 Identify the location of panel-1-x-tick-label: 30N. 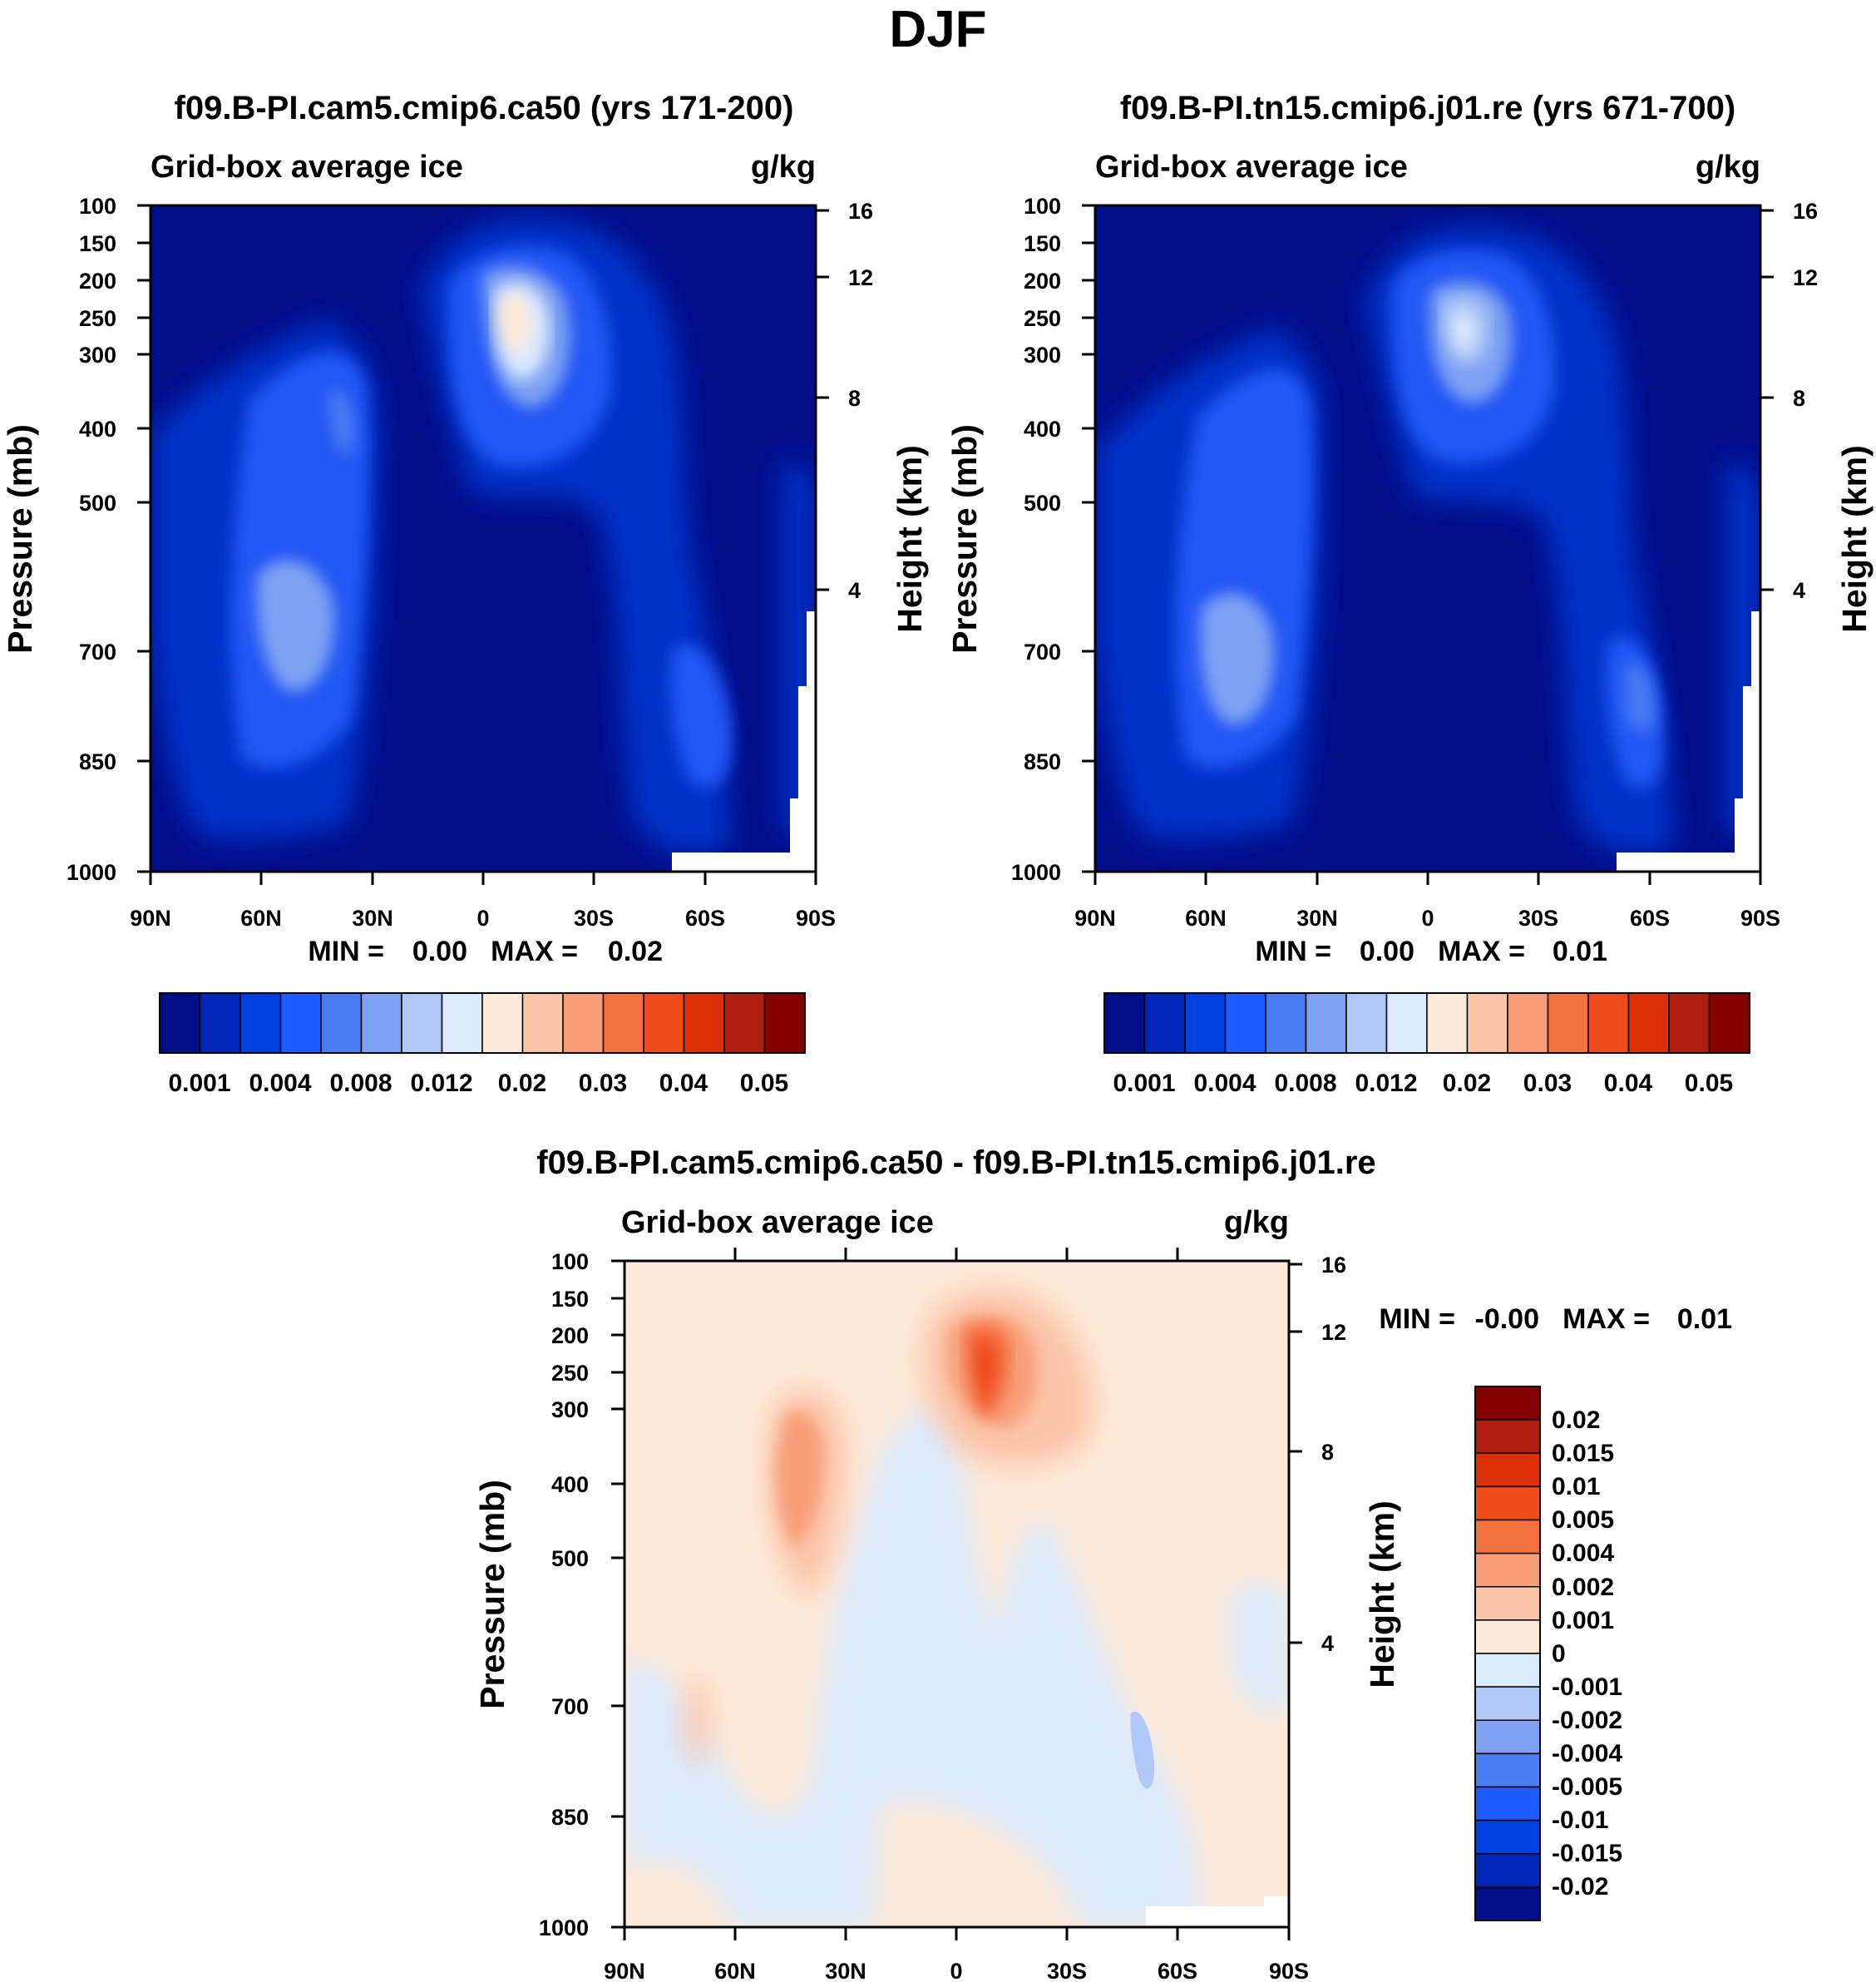
(372, 918).